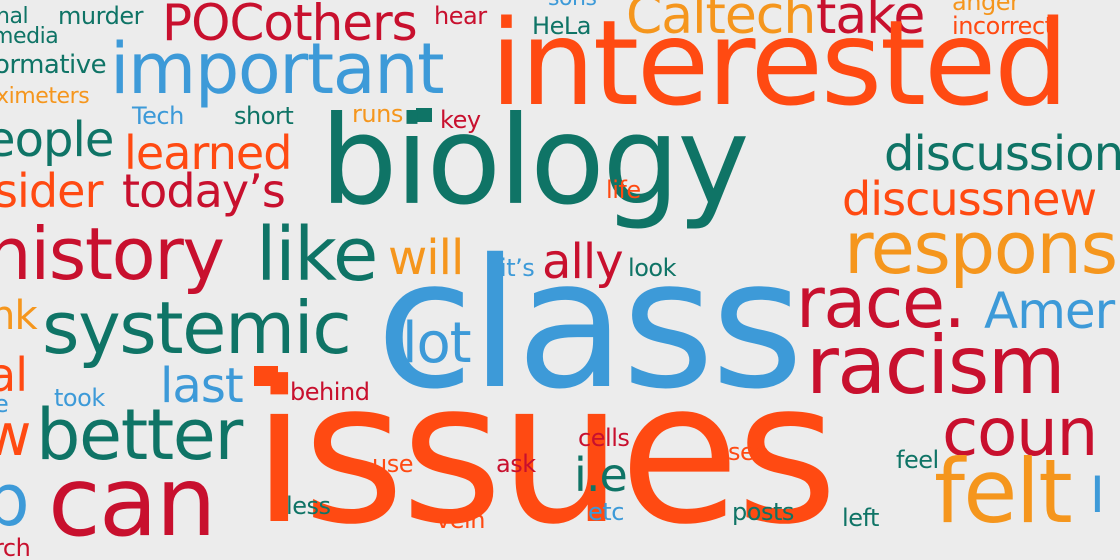 This screenshot has height=560, width=1120. I want to click on word-short: short, so click(264, 116).